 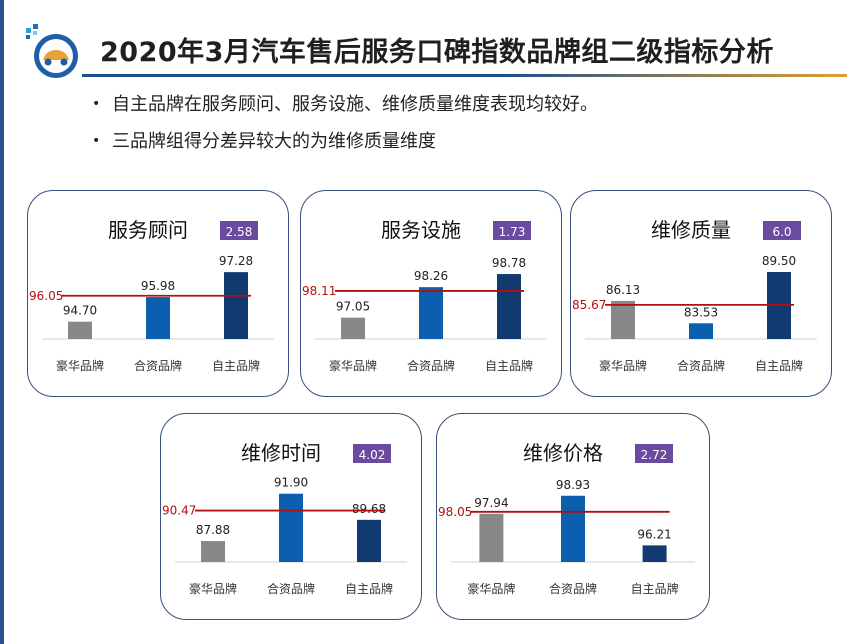 I want to click on page-title: 2020年3月汽车售后服务口碑指数品牌组二级指标分析, so click(x=437, y=52).